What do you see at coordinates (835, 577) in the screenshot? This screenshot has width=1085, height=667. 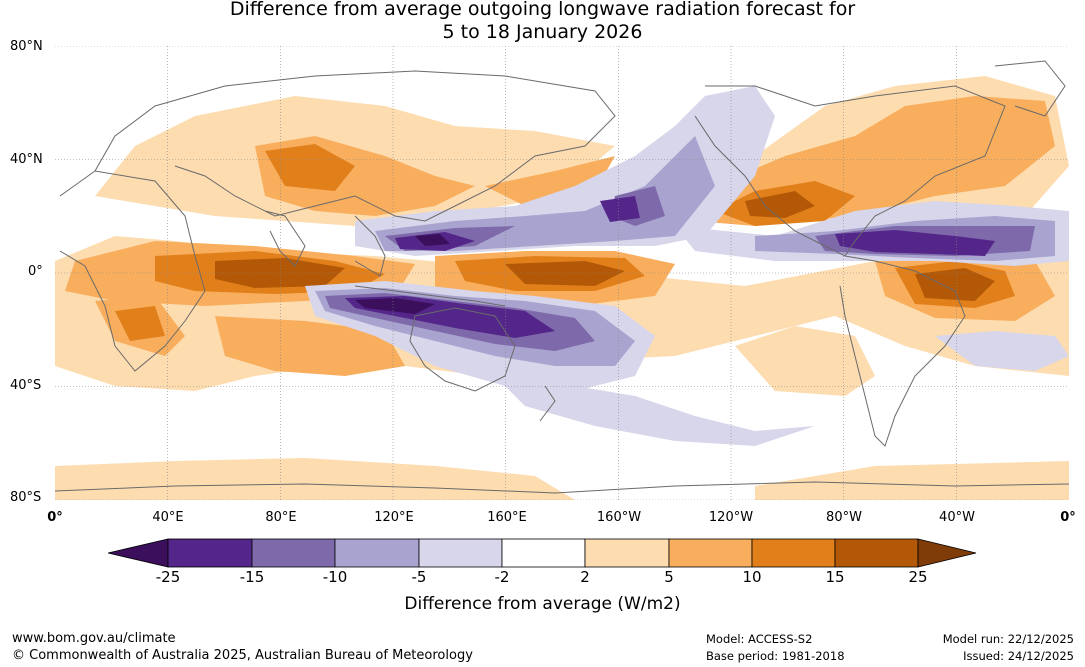 I see `colorbar-tick-label: 15` at bounding box center [835, 577].